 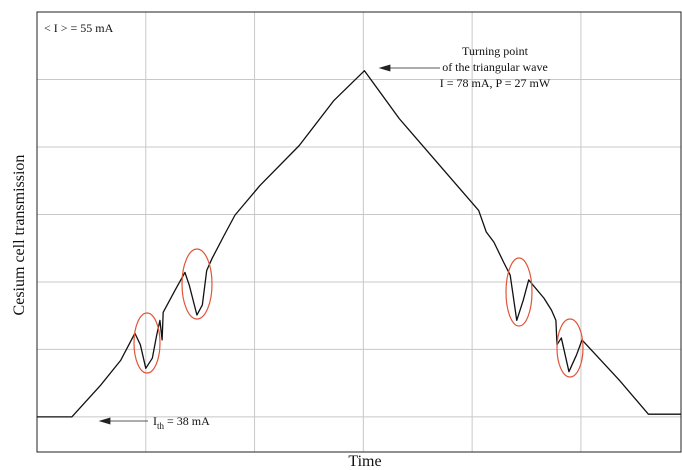 What do you see at coordinates (161, 426) in the screenshot?
I see `annotation-subscript: th` at bounding box center [161, 426].